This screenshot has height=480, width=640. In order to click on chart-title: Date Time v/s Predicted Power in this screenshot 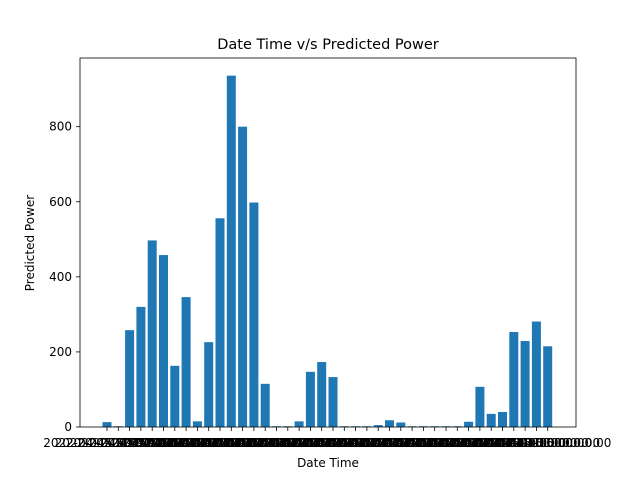, I will do `click(328, 45)`.